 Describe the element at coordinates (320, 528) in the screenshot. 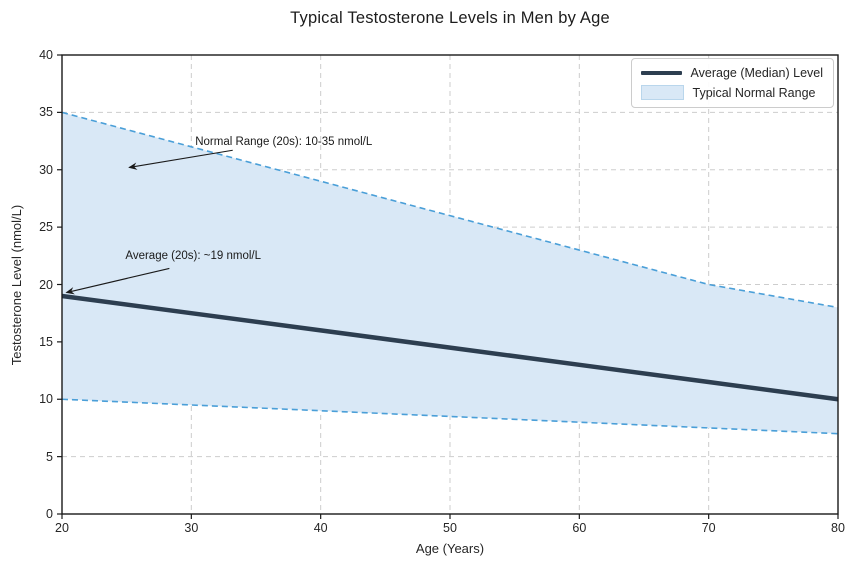

I see `x-tick-label: 40` at that location.